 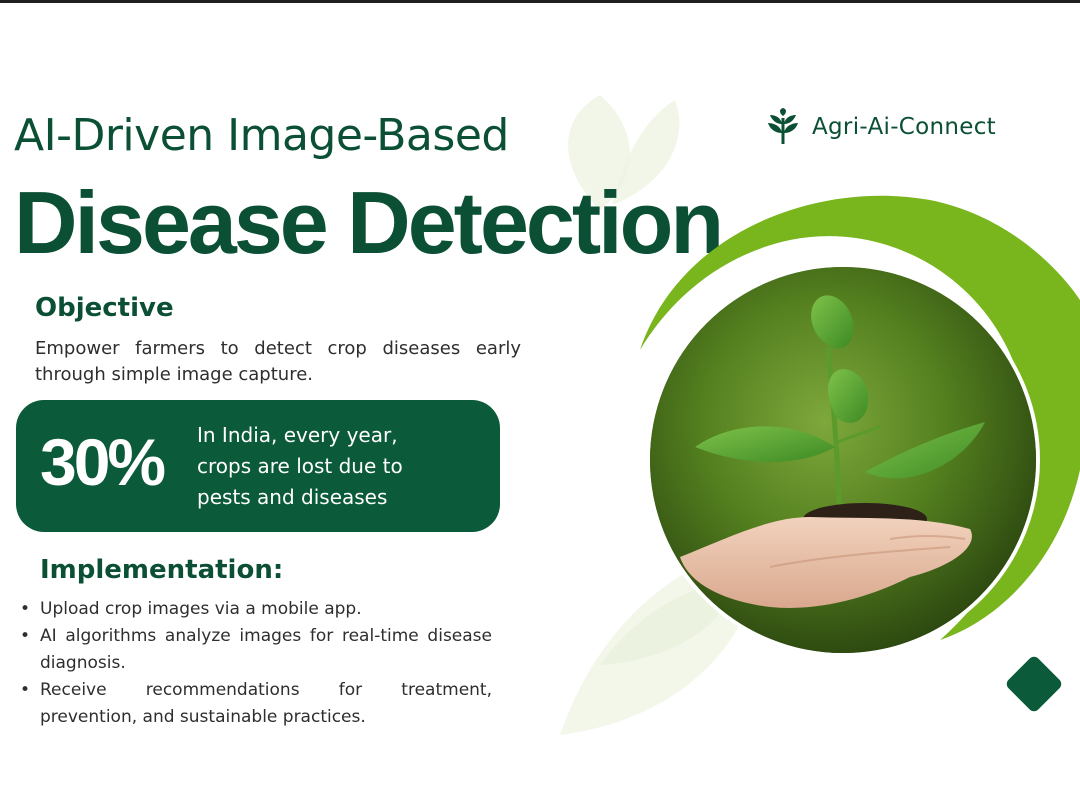 What do you see at coordinates (783, 126) in the screenshot?
I see `sprout-icon` at bounding box center [783, 126].